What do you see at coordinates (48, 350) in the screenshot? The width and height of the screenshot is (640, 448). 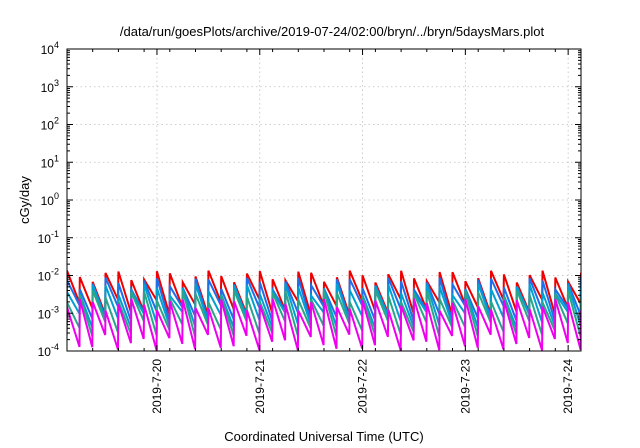 I see `y-tick-label: 10⁻⁴` at bounding box center [48, 350].